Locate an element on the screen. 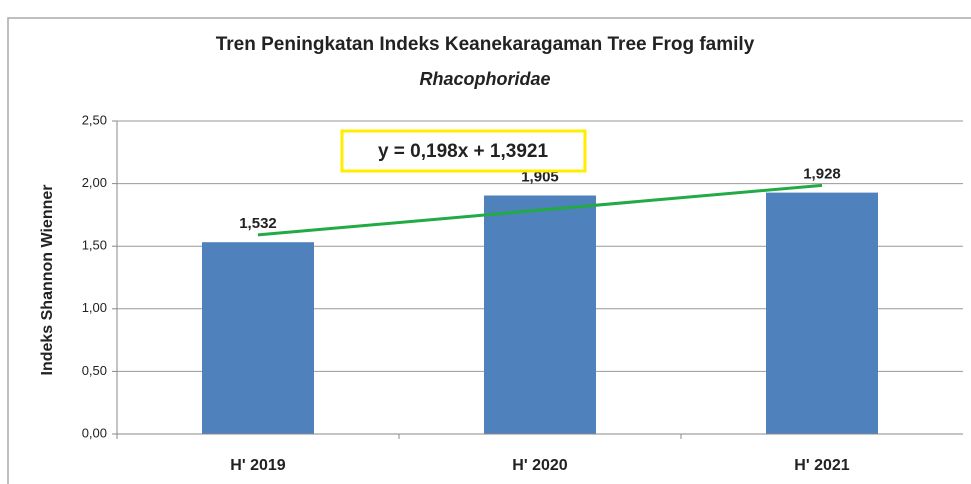  x-tick-label: H' 2019 is located at coordinates (258, 465).